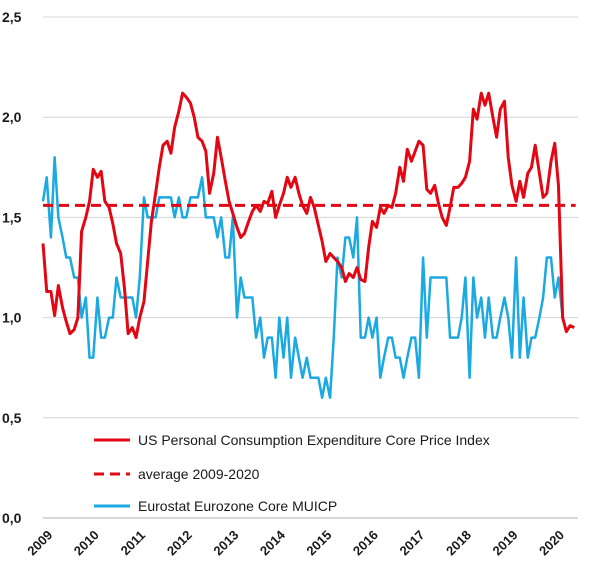 Image resolution: width=600 pixels, height=571 pixels. What do you see at coordinates (133, 543) in the screenshot?
I see `x-tick-label: 2011` at bounding box center [133, 543].